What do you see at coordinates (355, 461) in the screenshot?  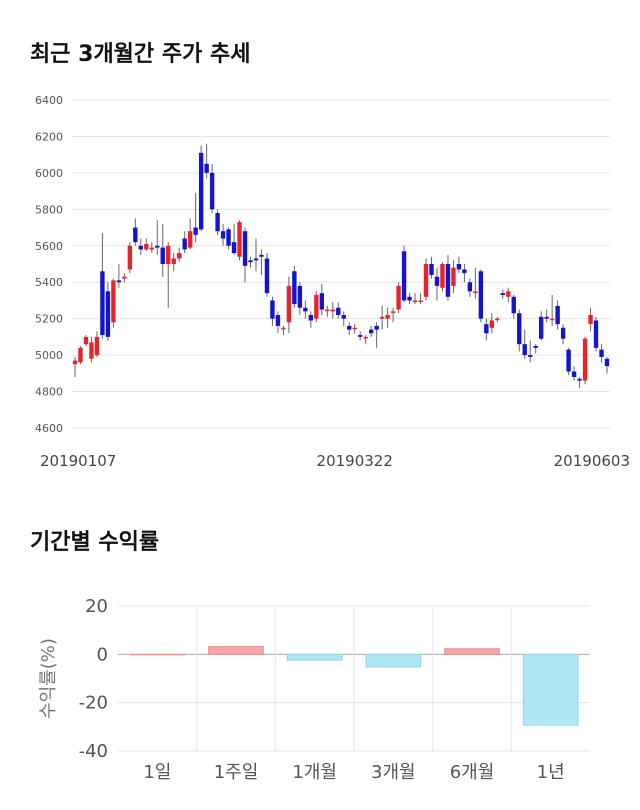 I see `x-tick-label: 20190322` at bounding box center [355, 461].